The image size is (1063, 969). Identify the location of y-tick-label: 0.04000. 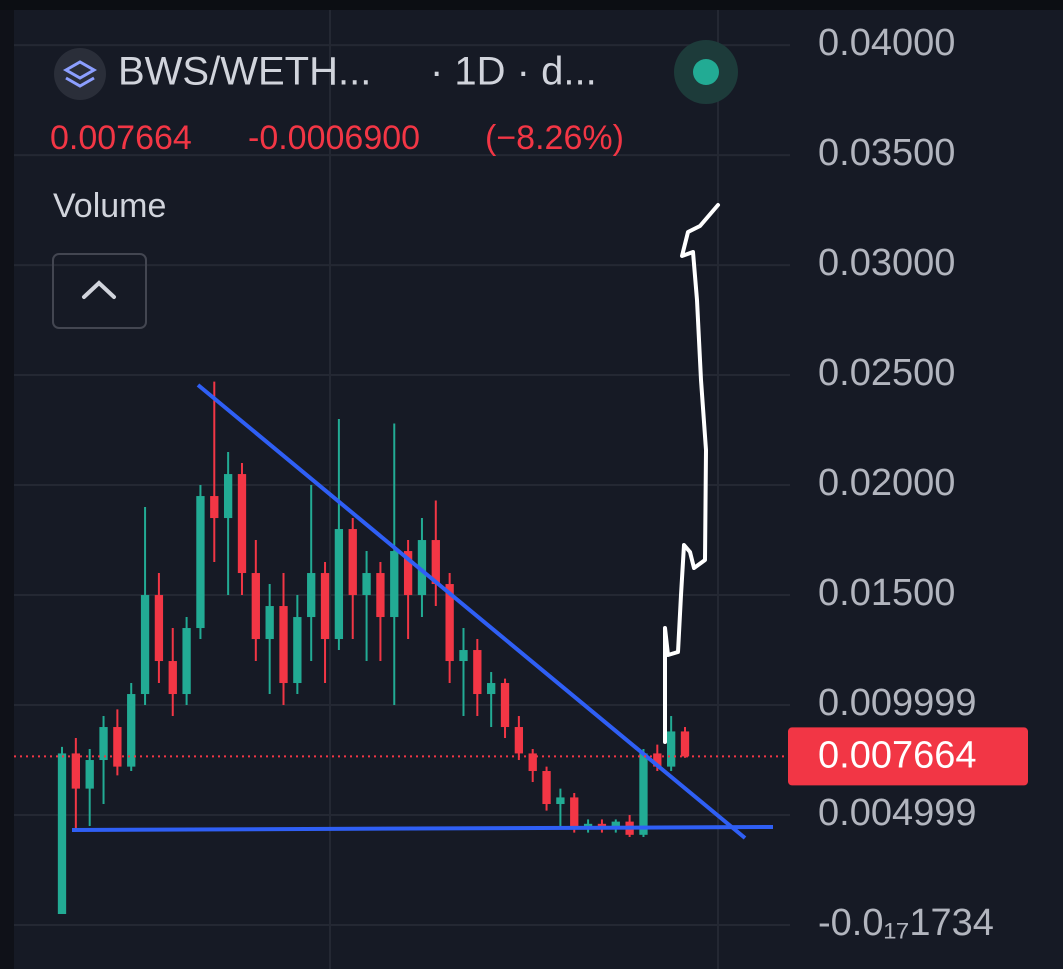
(886, 43).